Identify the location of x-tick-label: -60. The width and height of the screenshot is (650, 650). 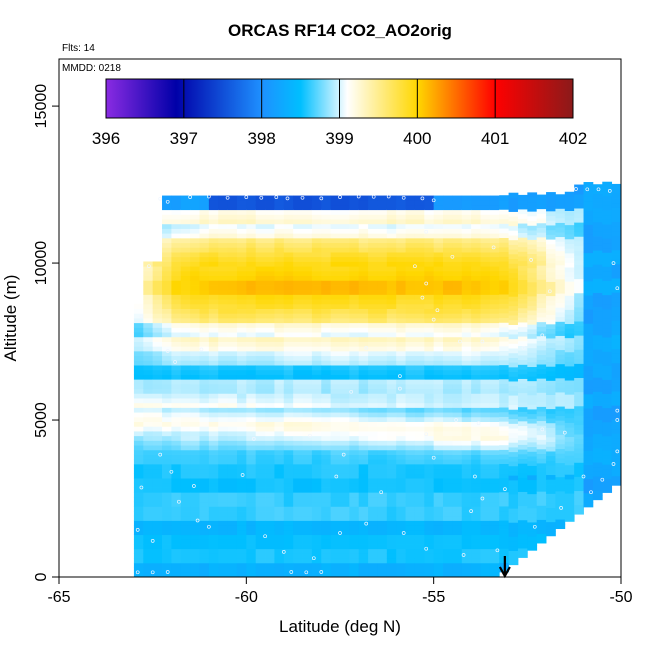
(246, 597).